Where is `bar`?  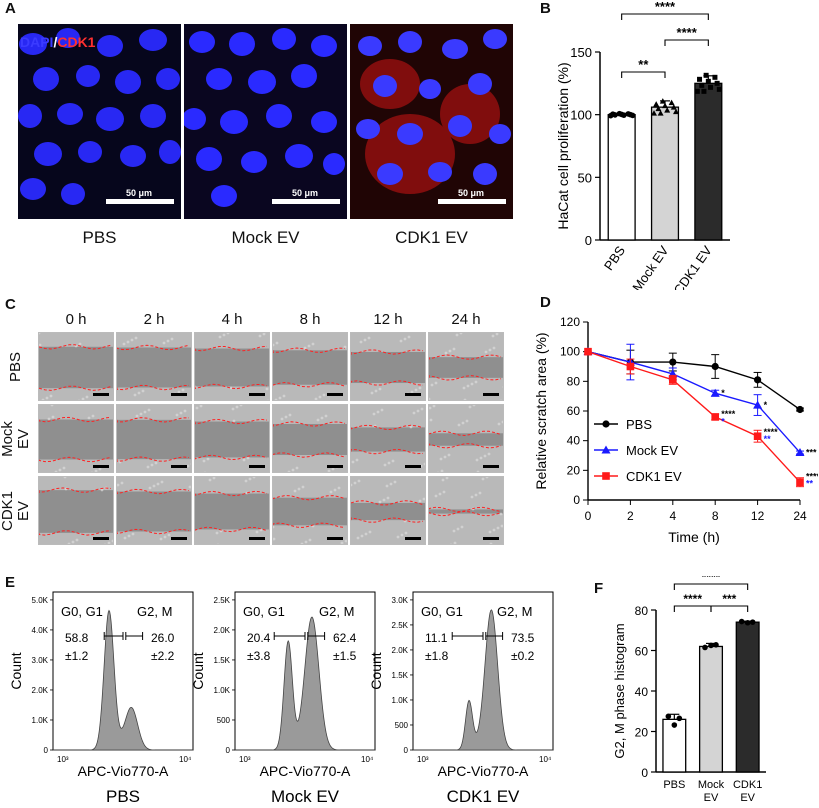 bar is located at coordinates (665, 173).